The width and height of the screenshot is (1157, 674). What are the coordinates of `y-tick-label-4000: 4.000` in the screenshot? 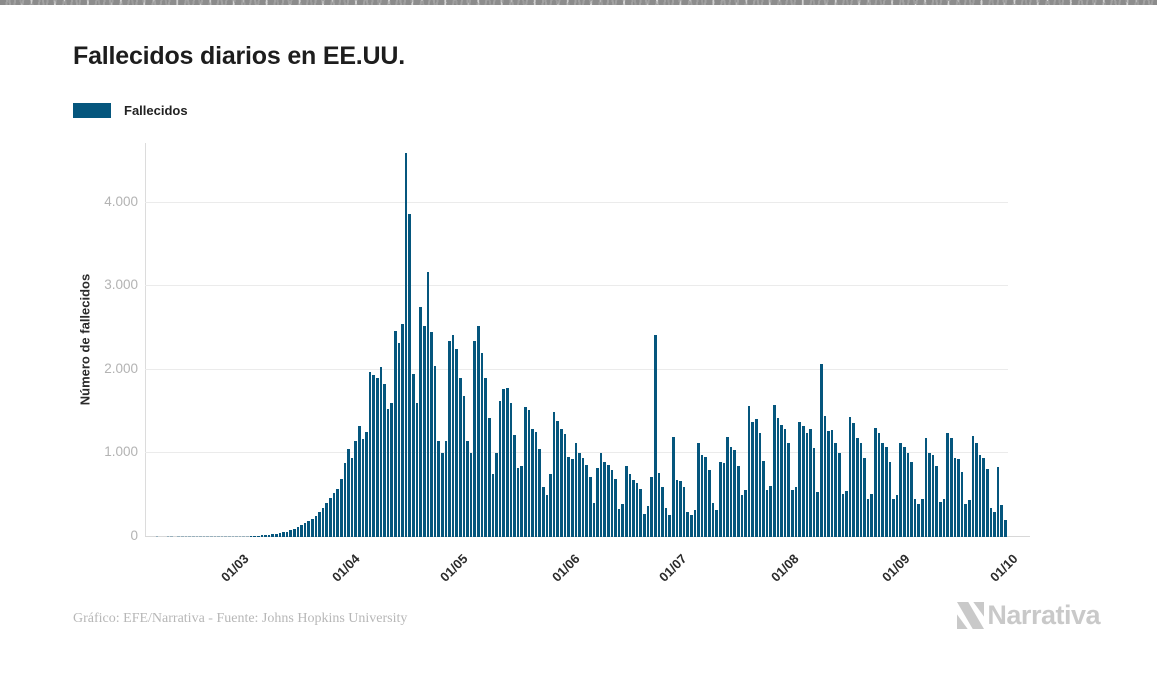 It's located at (121, 201).